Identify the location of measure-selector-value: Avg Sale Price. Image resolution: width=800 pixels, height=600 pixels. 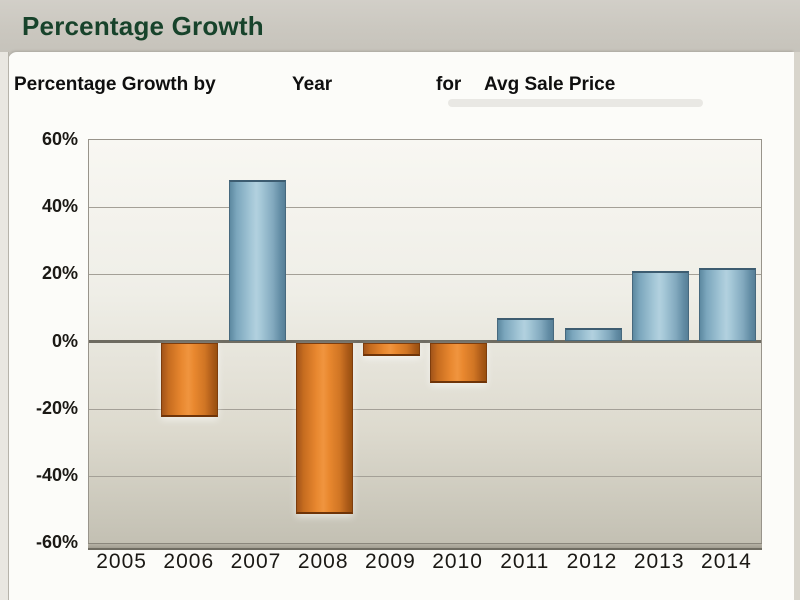
(550, 84).